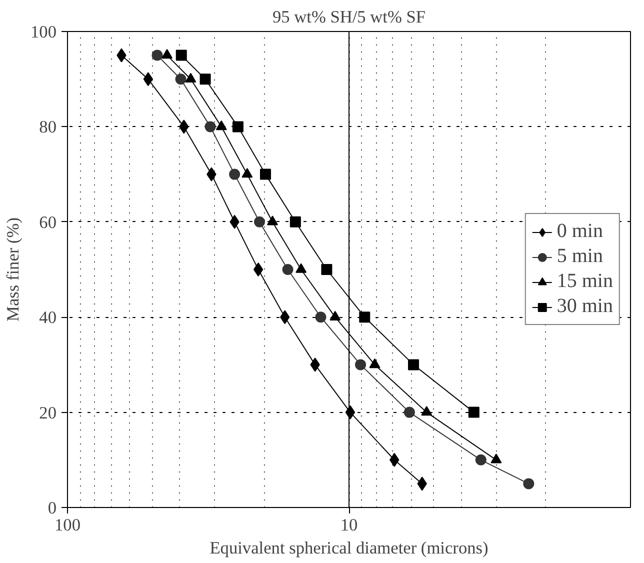  I want to click on y-tick-label: 60, so click(47, 222).